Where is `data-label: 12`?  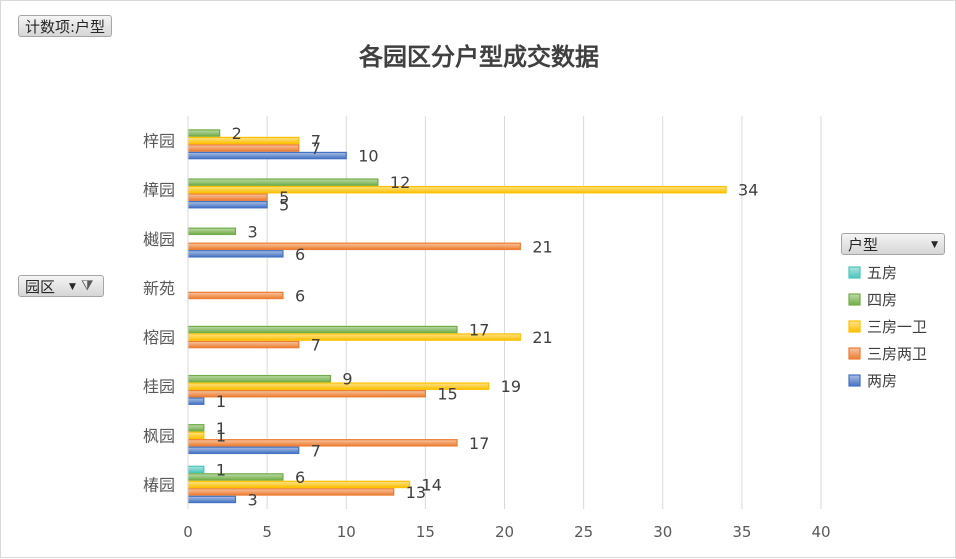 data-label: 12 is located at coordinates (400, 182).